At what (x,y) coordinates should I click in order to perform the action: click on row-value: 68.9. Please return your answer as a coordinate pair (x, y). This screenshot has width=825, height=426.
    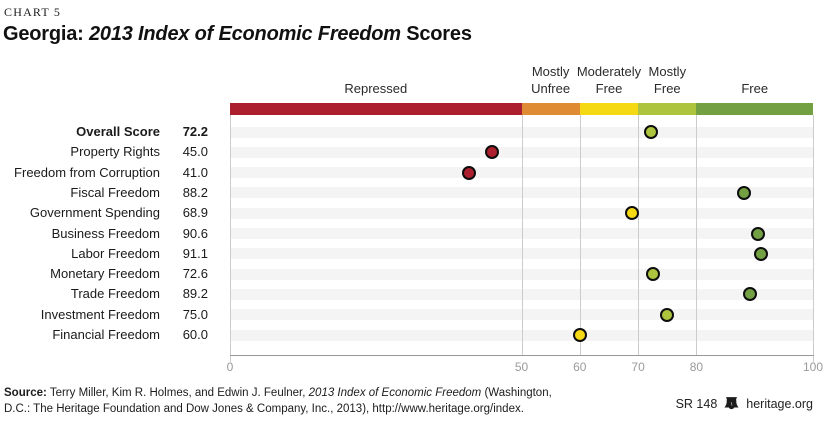
    Looking at the image, I should click on (195, 213).